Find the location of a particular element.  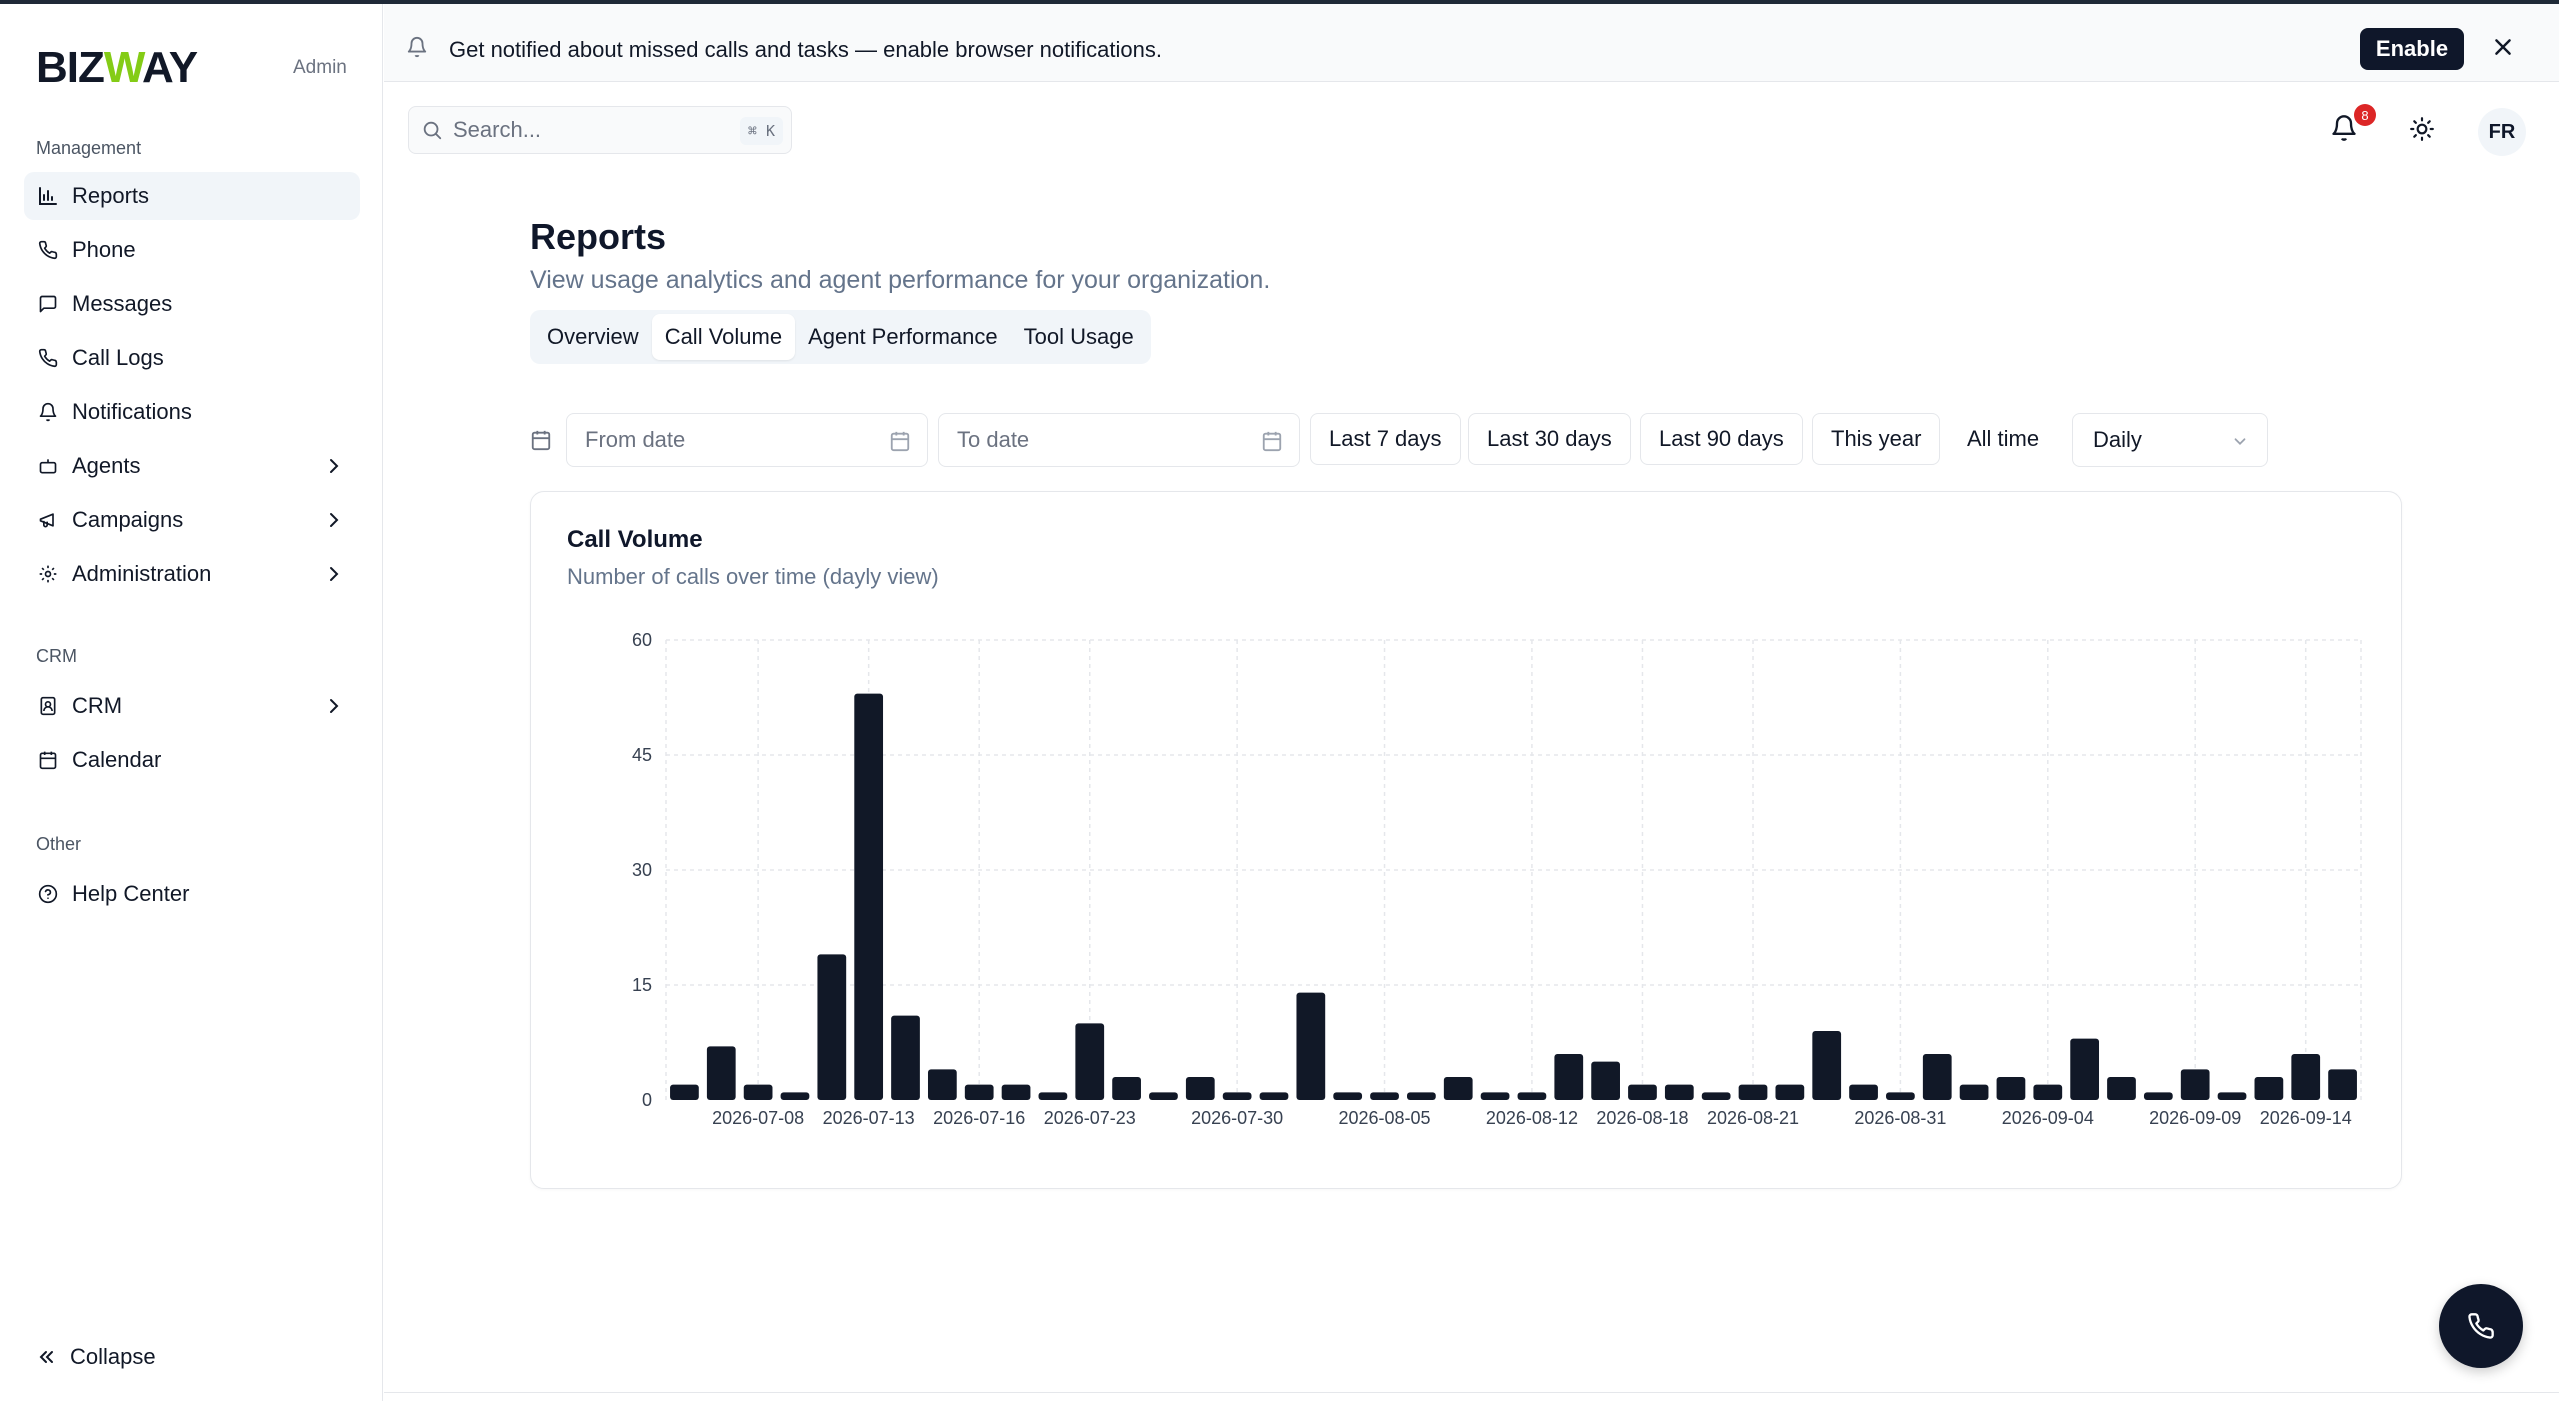

chevron-down-icon is located at coordinates (2240, 441).